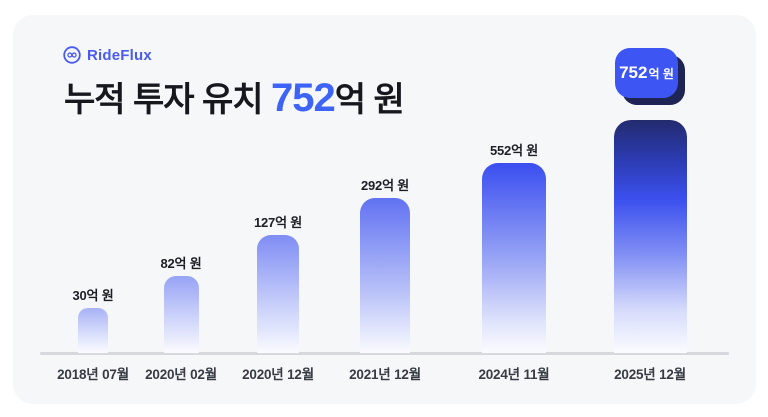 The width and height of the screenshot is (768, 417). Describe the element at coordinates (93, 374) in the screenshot. I see `axis-tick-label: 2018년 07월` at that location.